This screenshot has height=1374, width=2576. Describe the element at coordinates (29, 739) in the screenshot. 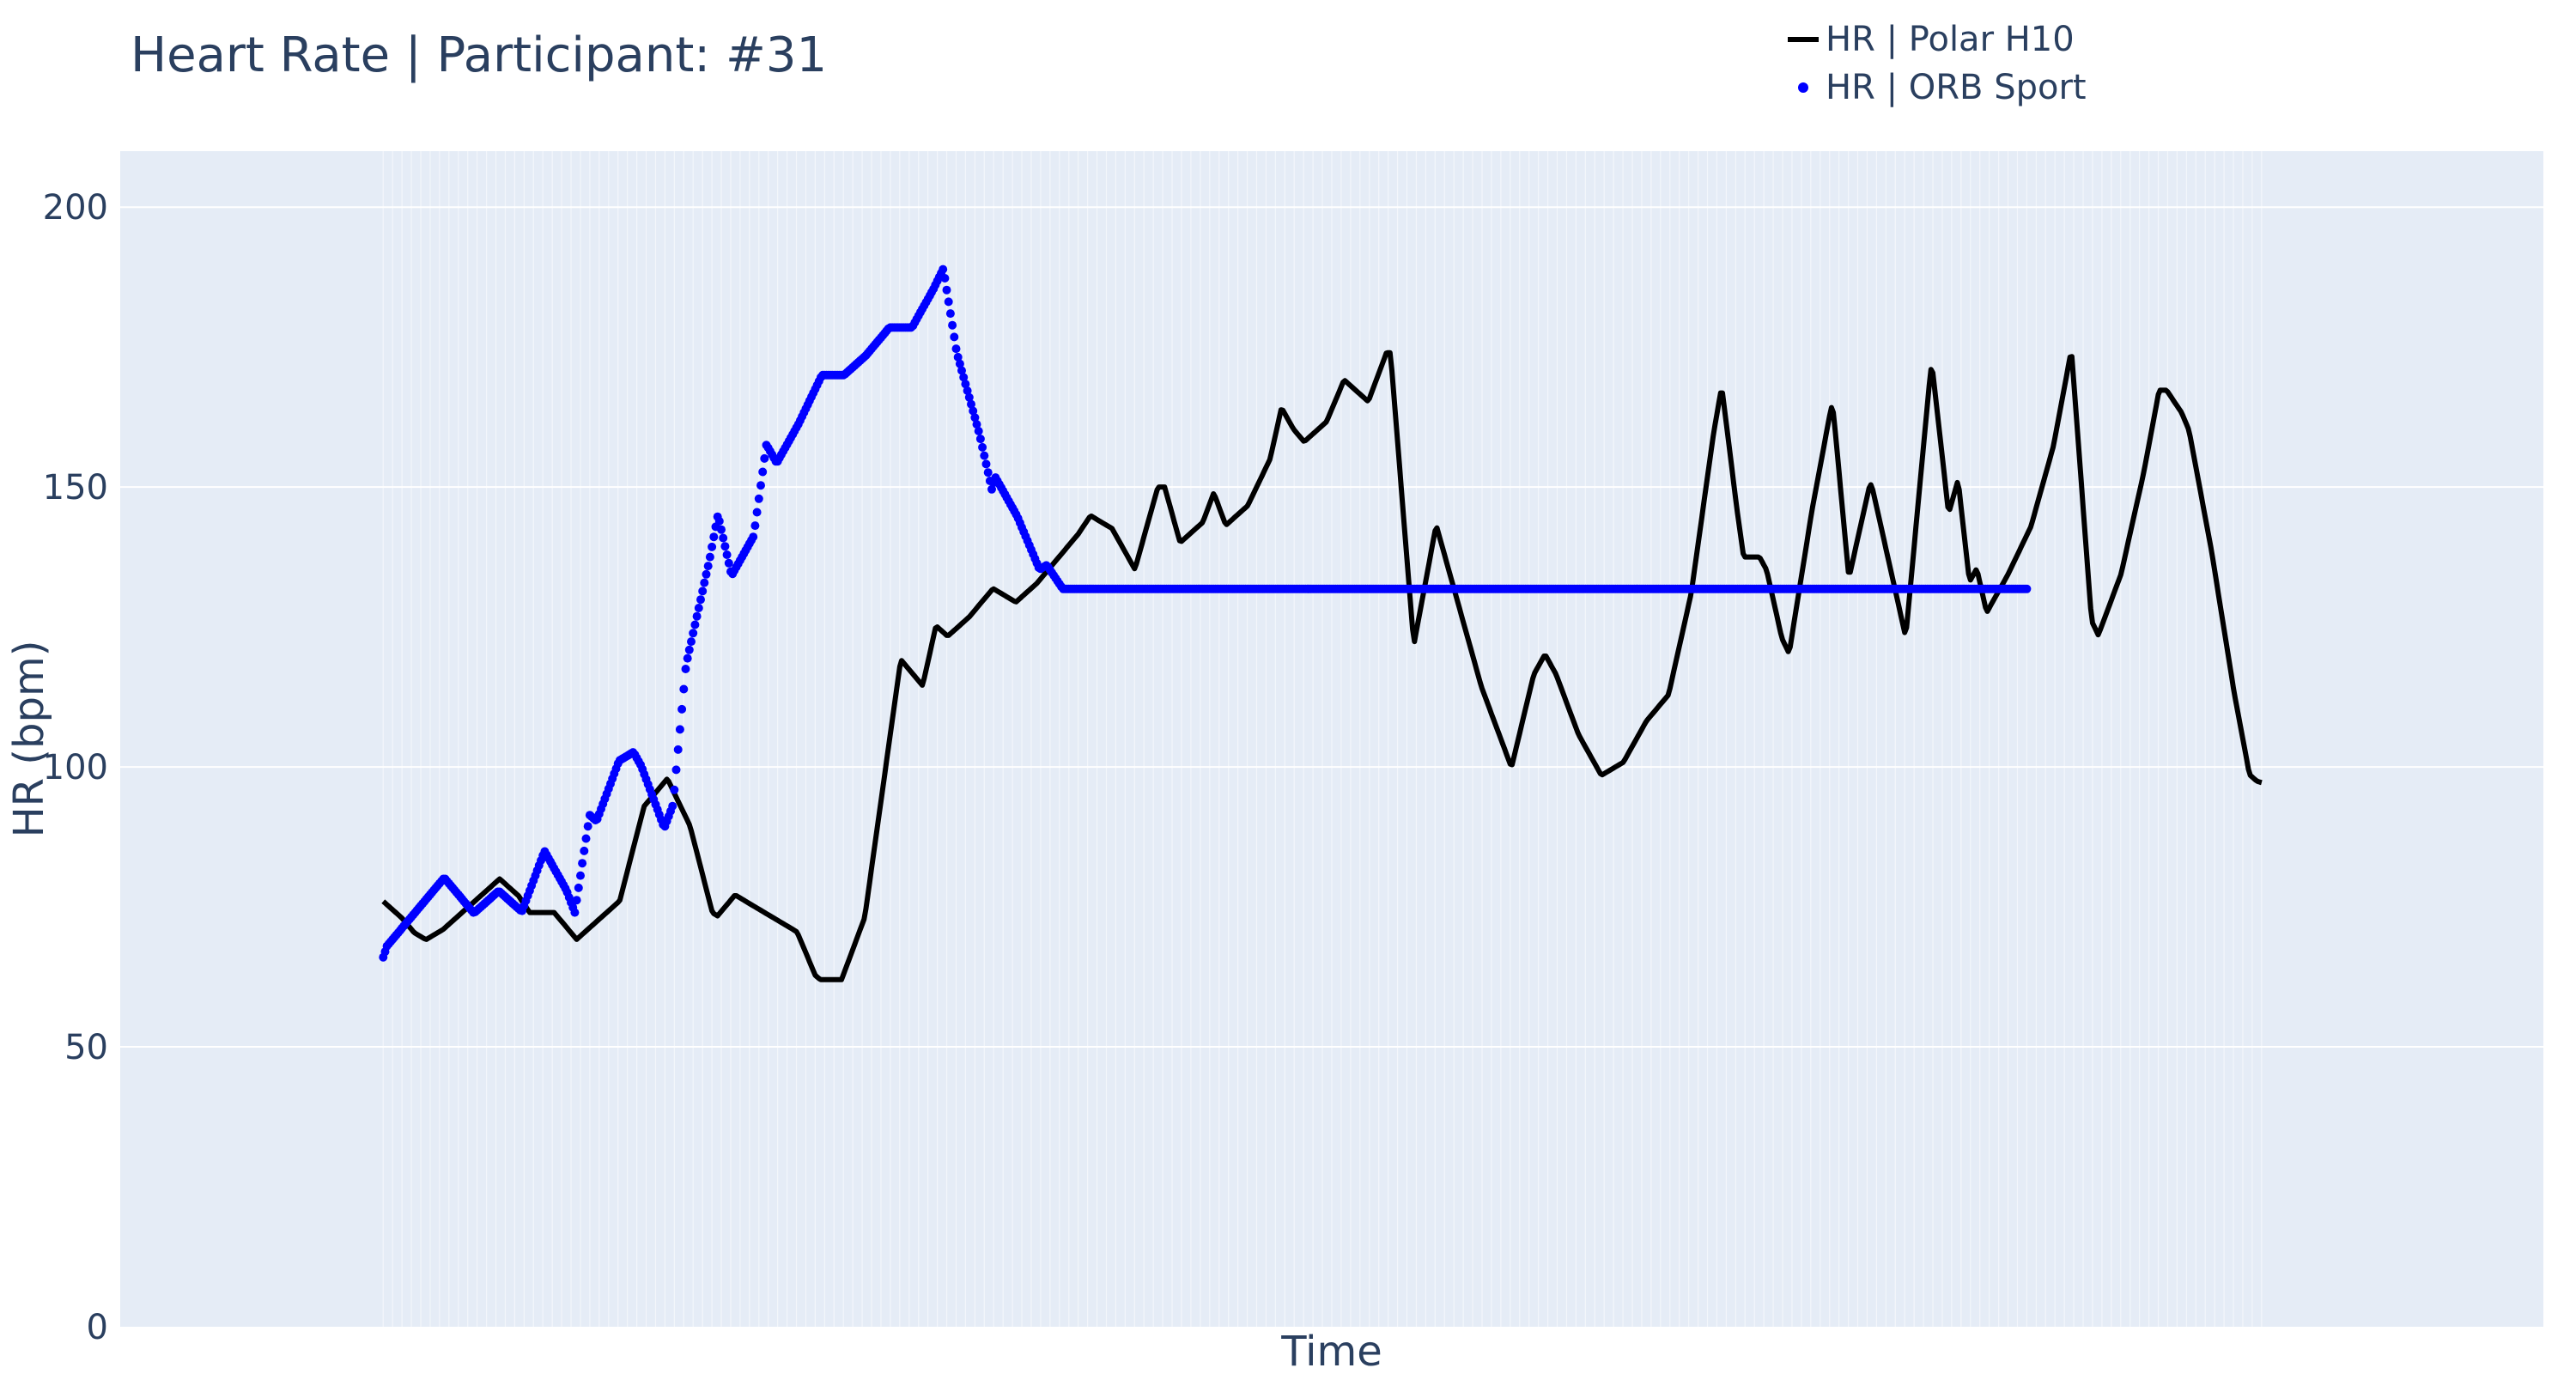

I see `y-axis-title: HR (bpm)` at that location.